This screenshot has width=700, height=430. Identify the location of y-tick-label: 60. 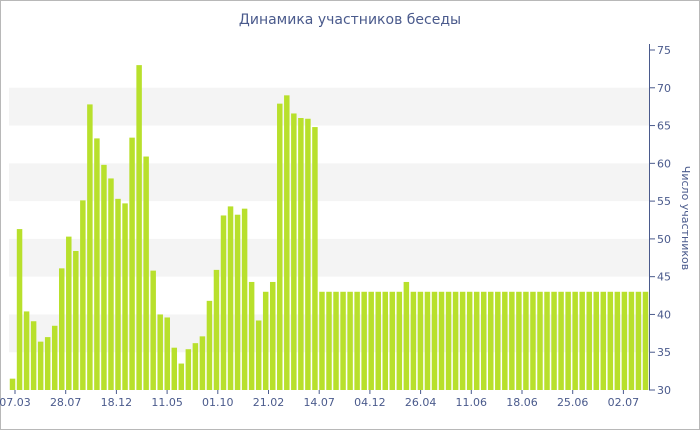
(664, 163).